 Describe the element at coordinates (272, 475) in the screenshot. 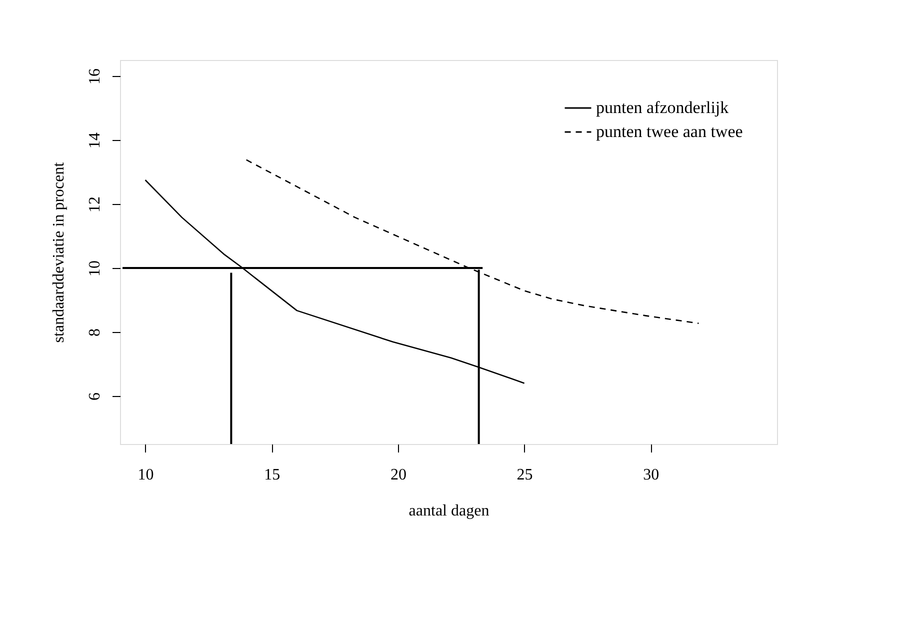

I see `x-tick-label: 15` at that location.